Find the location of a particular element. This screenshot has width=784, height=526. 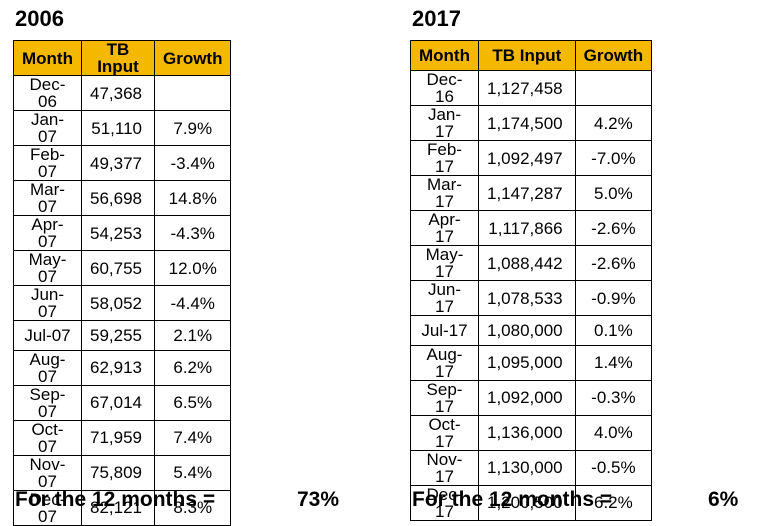

month-cell: Feb-07 is located at coordinates (47, 163).